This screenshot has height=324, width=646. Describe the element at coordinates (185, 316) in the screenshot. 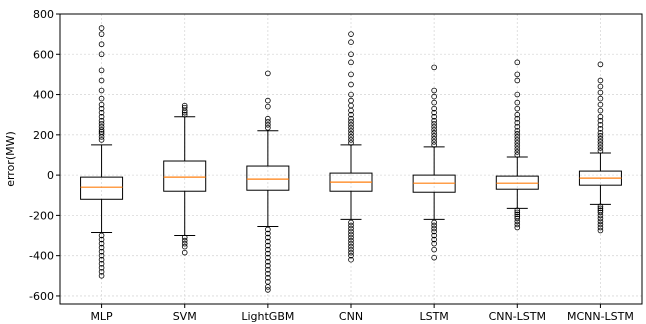

I see `x-tick-label: SVM` at that location.